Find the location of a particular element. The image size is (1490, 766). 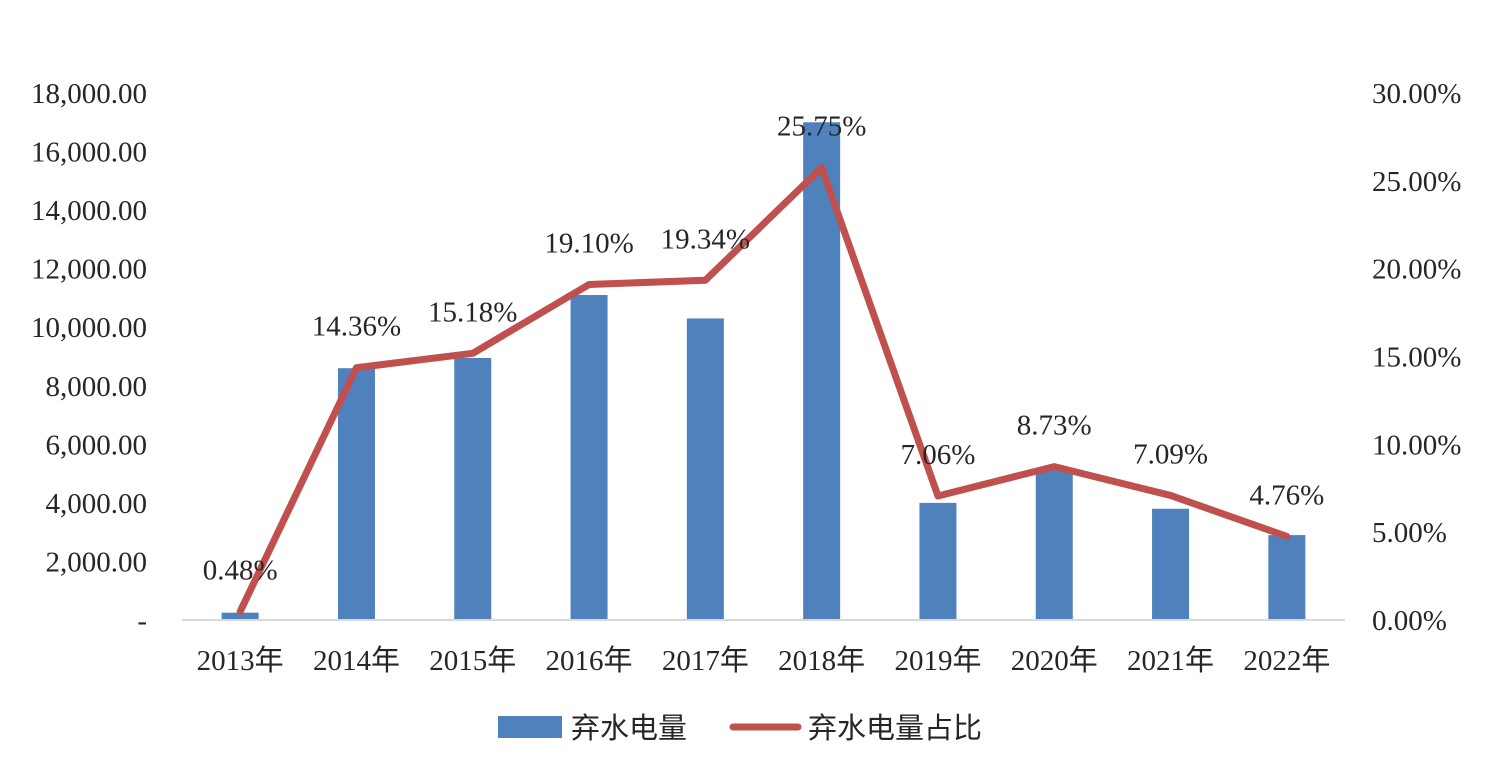

x-tick-label: 2014年 is located at coordinates (356, 660).